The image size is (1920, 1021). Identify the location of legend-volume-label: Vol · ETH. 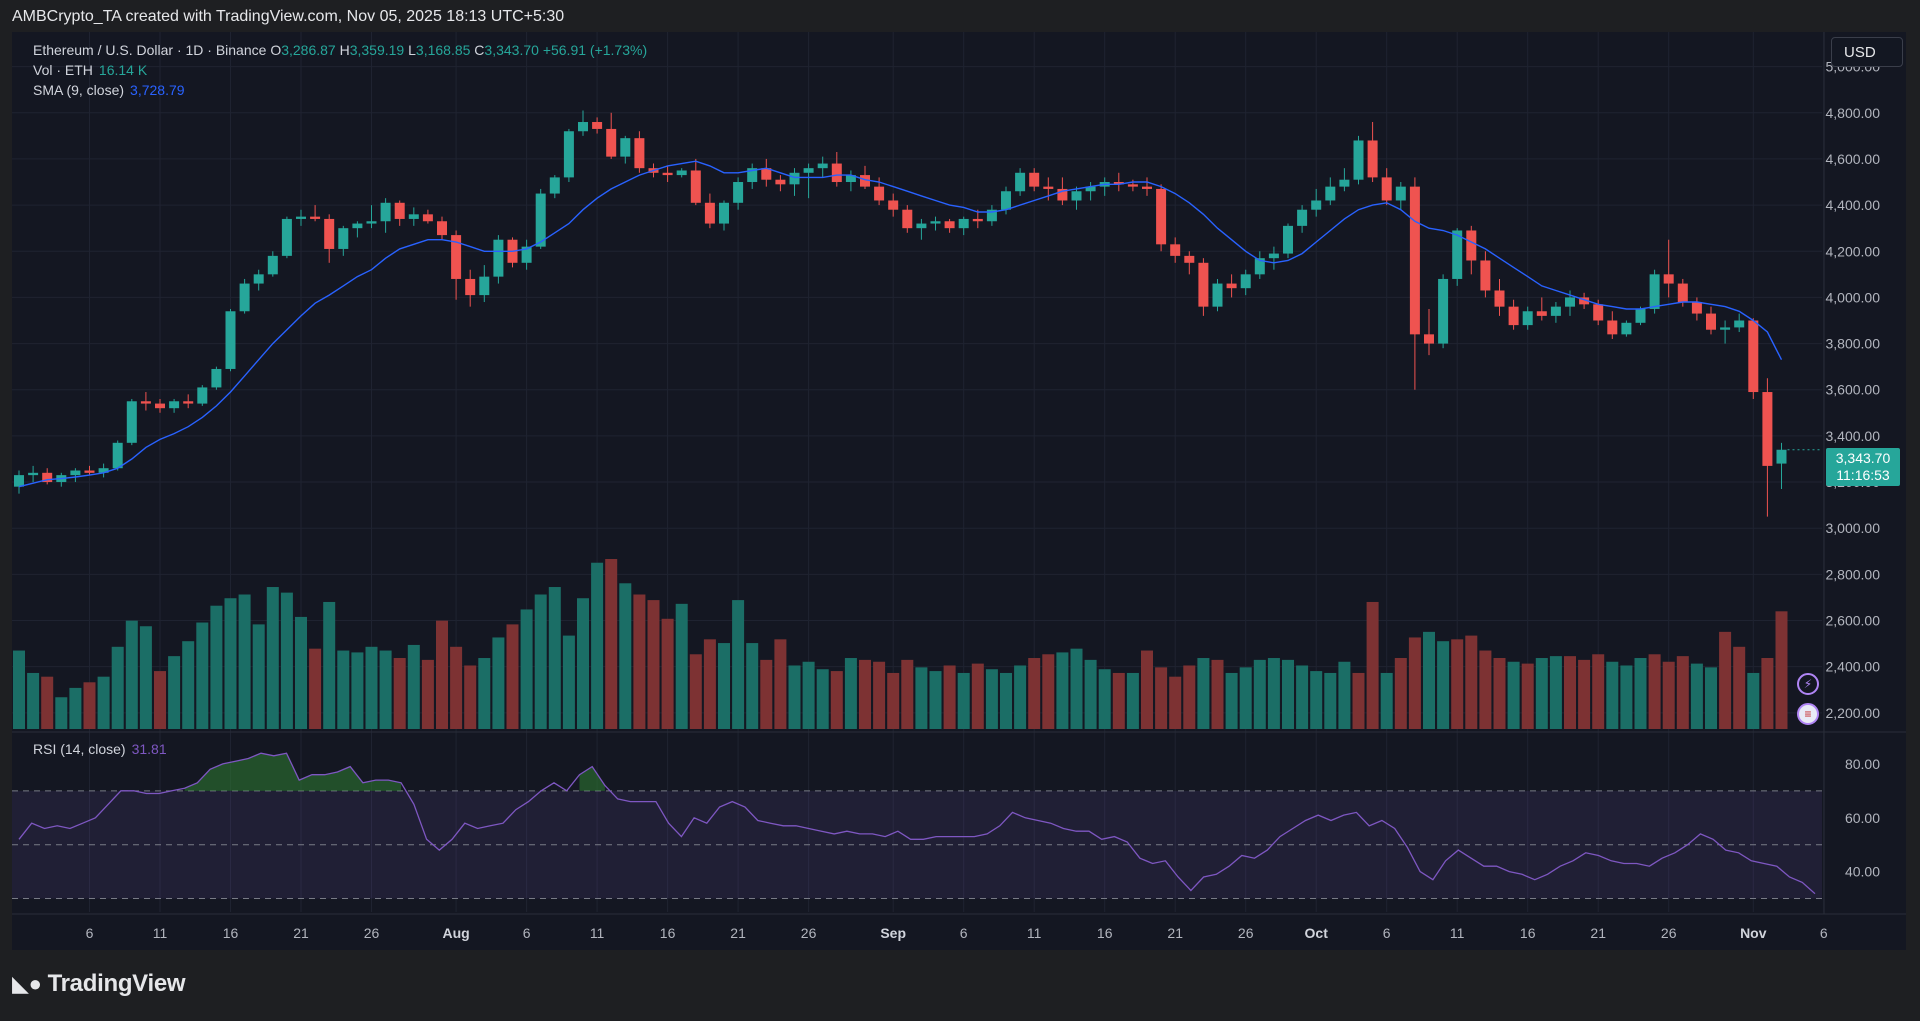
(63, 70).